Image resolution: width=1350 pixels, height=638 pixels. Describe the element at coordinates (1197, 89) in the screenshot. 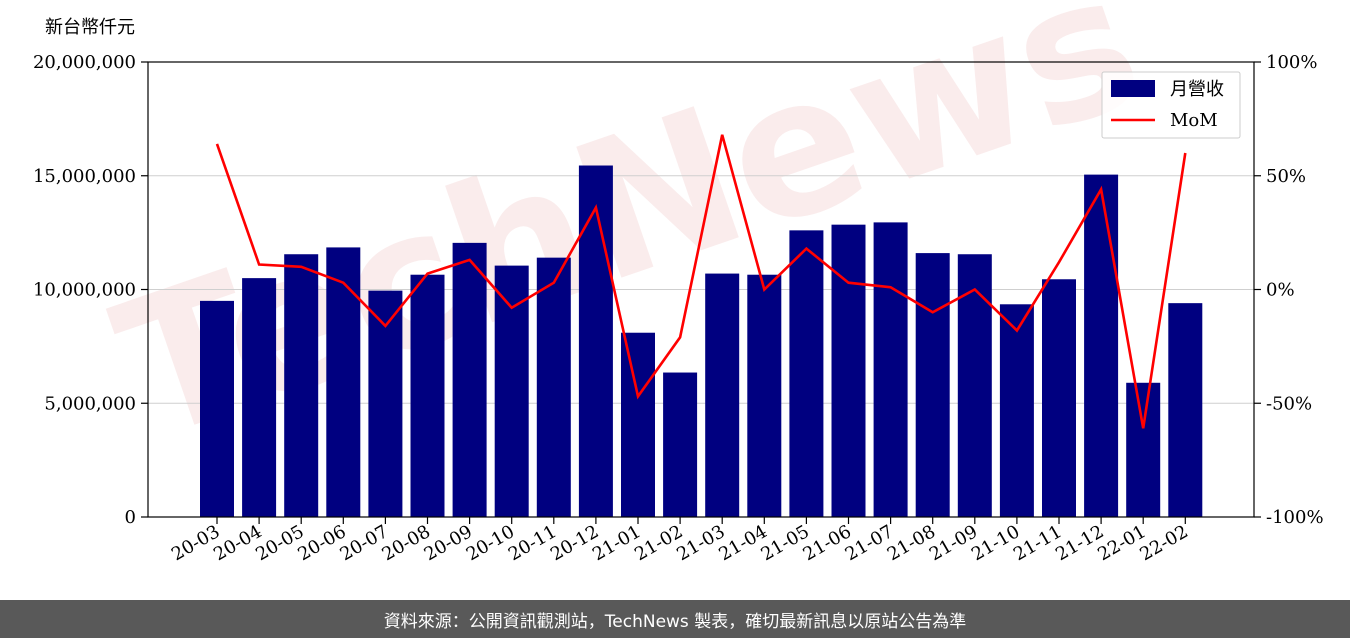

I see `legend-label-bar: 月營收` at that location.